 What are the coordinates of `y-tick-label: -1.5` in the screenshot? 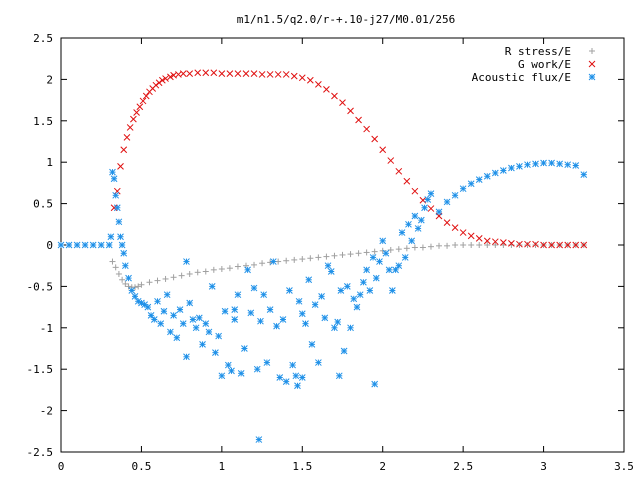 It's located at (40, 369).